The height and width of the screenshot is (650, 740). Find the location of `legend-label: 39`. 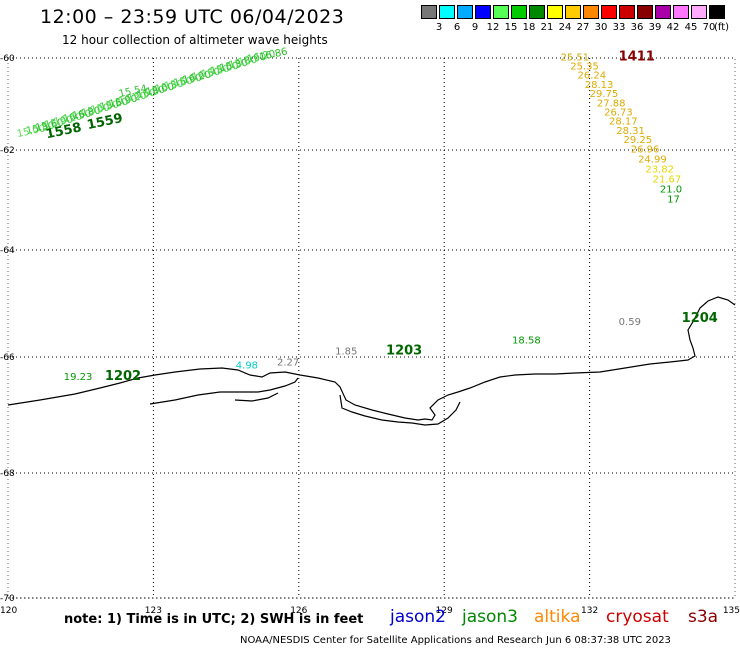

legend-label: 39 is located at coordinates (655, 27).